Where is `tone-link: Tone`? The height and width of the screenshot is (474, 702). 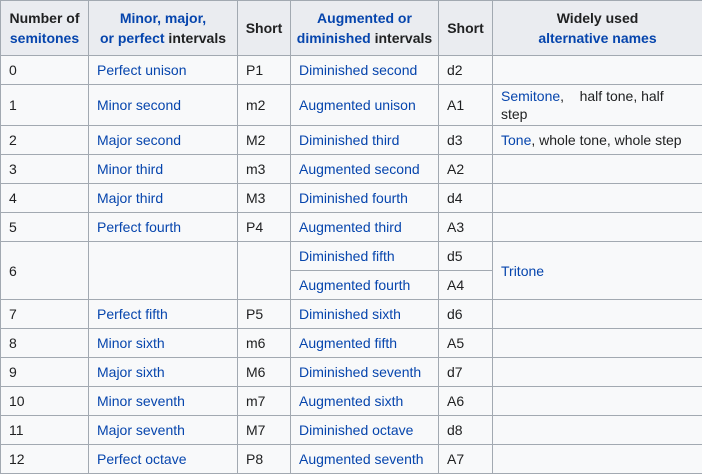
tone-link: Tone is located at coordinates (516, 140).